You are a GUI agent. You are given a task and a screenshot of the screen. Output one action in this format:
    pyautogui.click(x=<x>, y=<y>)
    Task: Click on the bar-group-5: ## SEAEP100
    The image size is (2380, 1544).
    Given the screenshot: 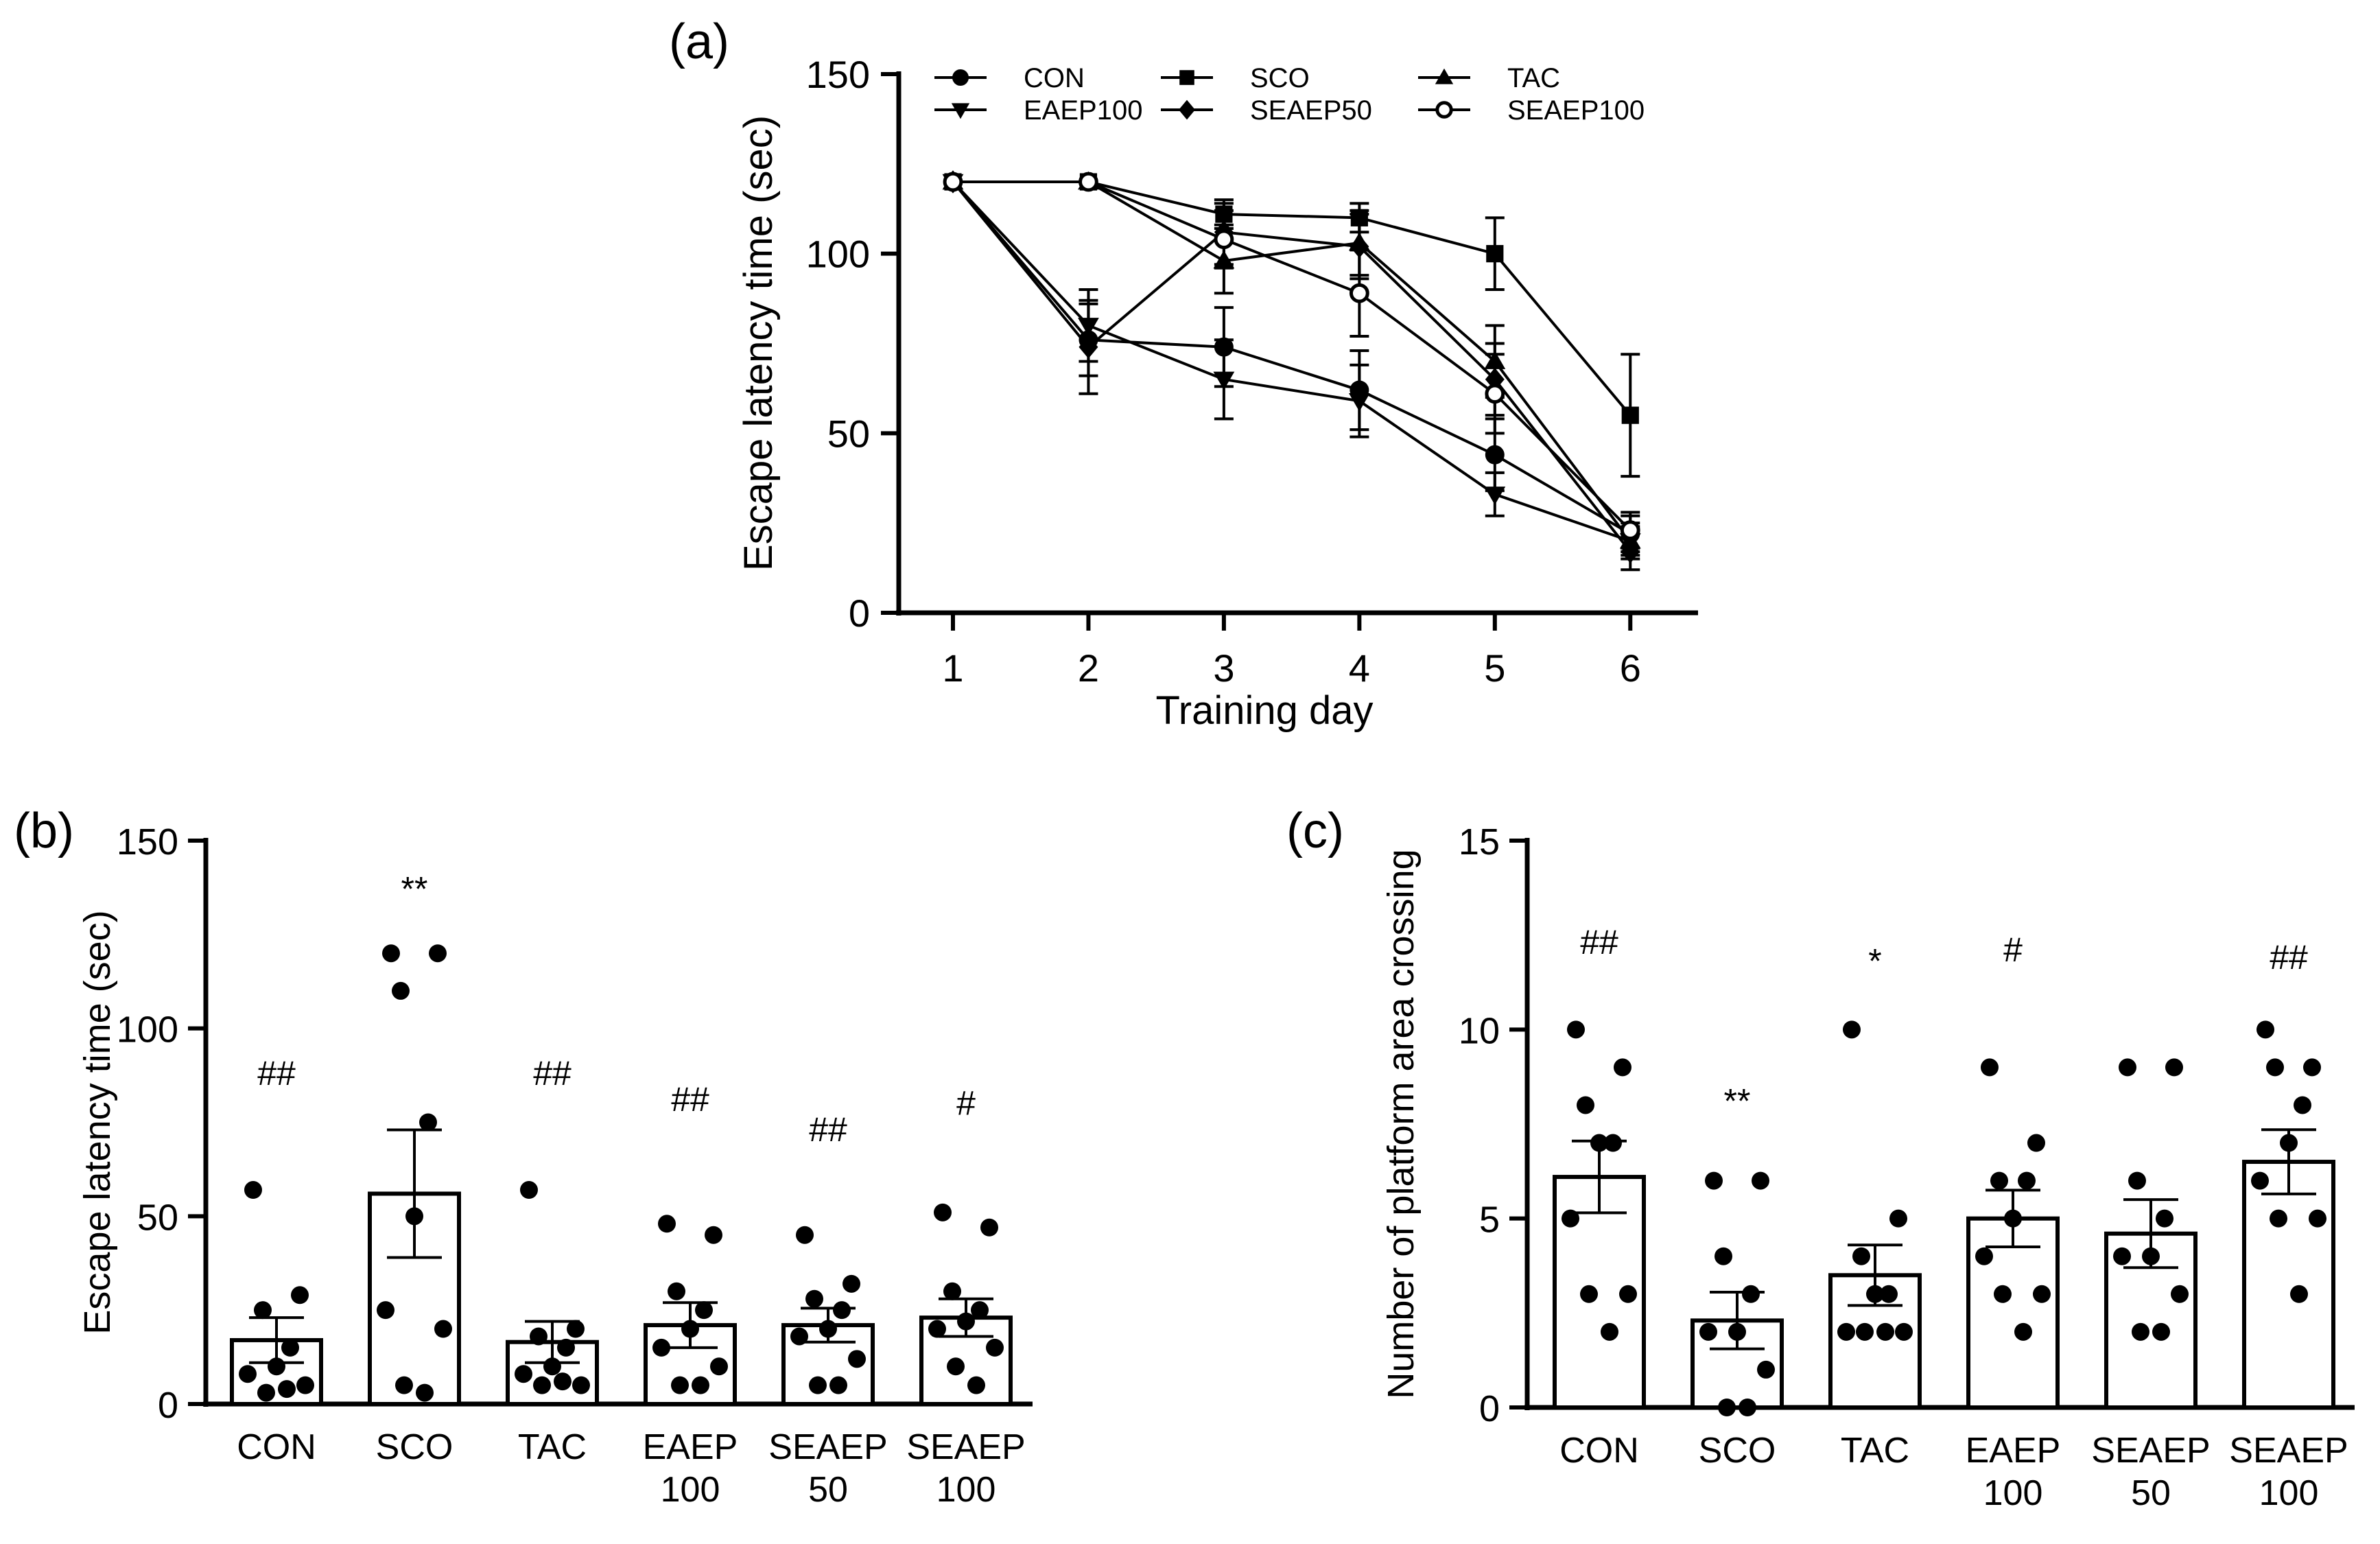 What is the action you would take?
    pyautogui.click(x=2288, y=1225)
    